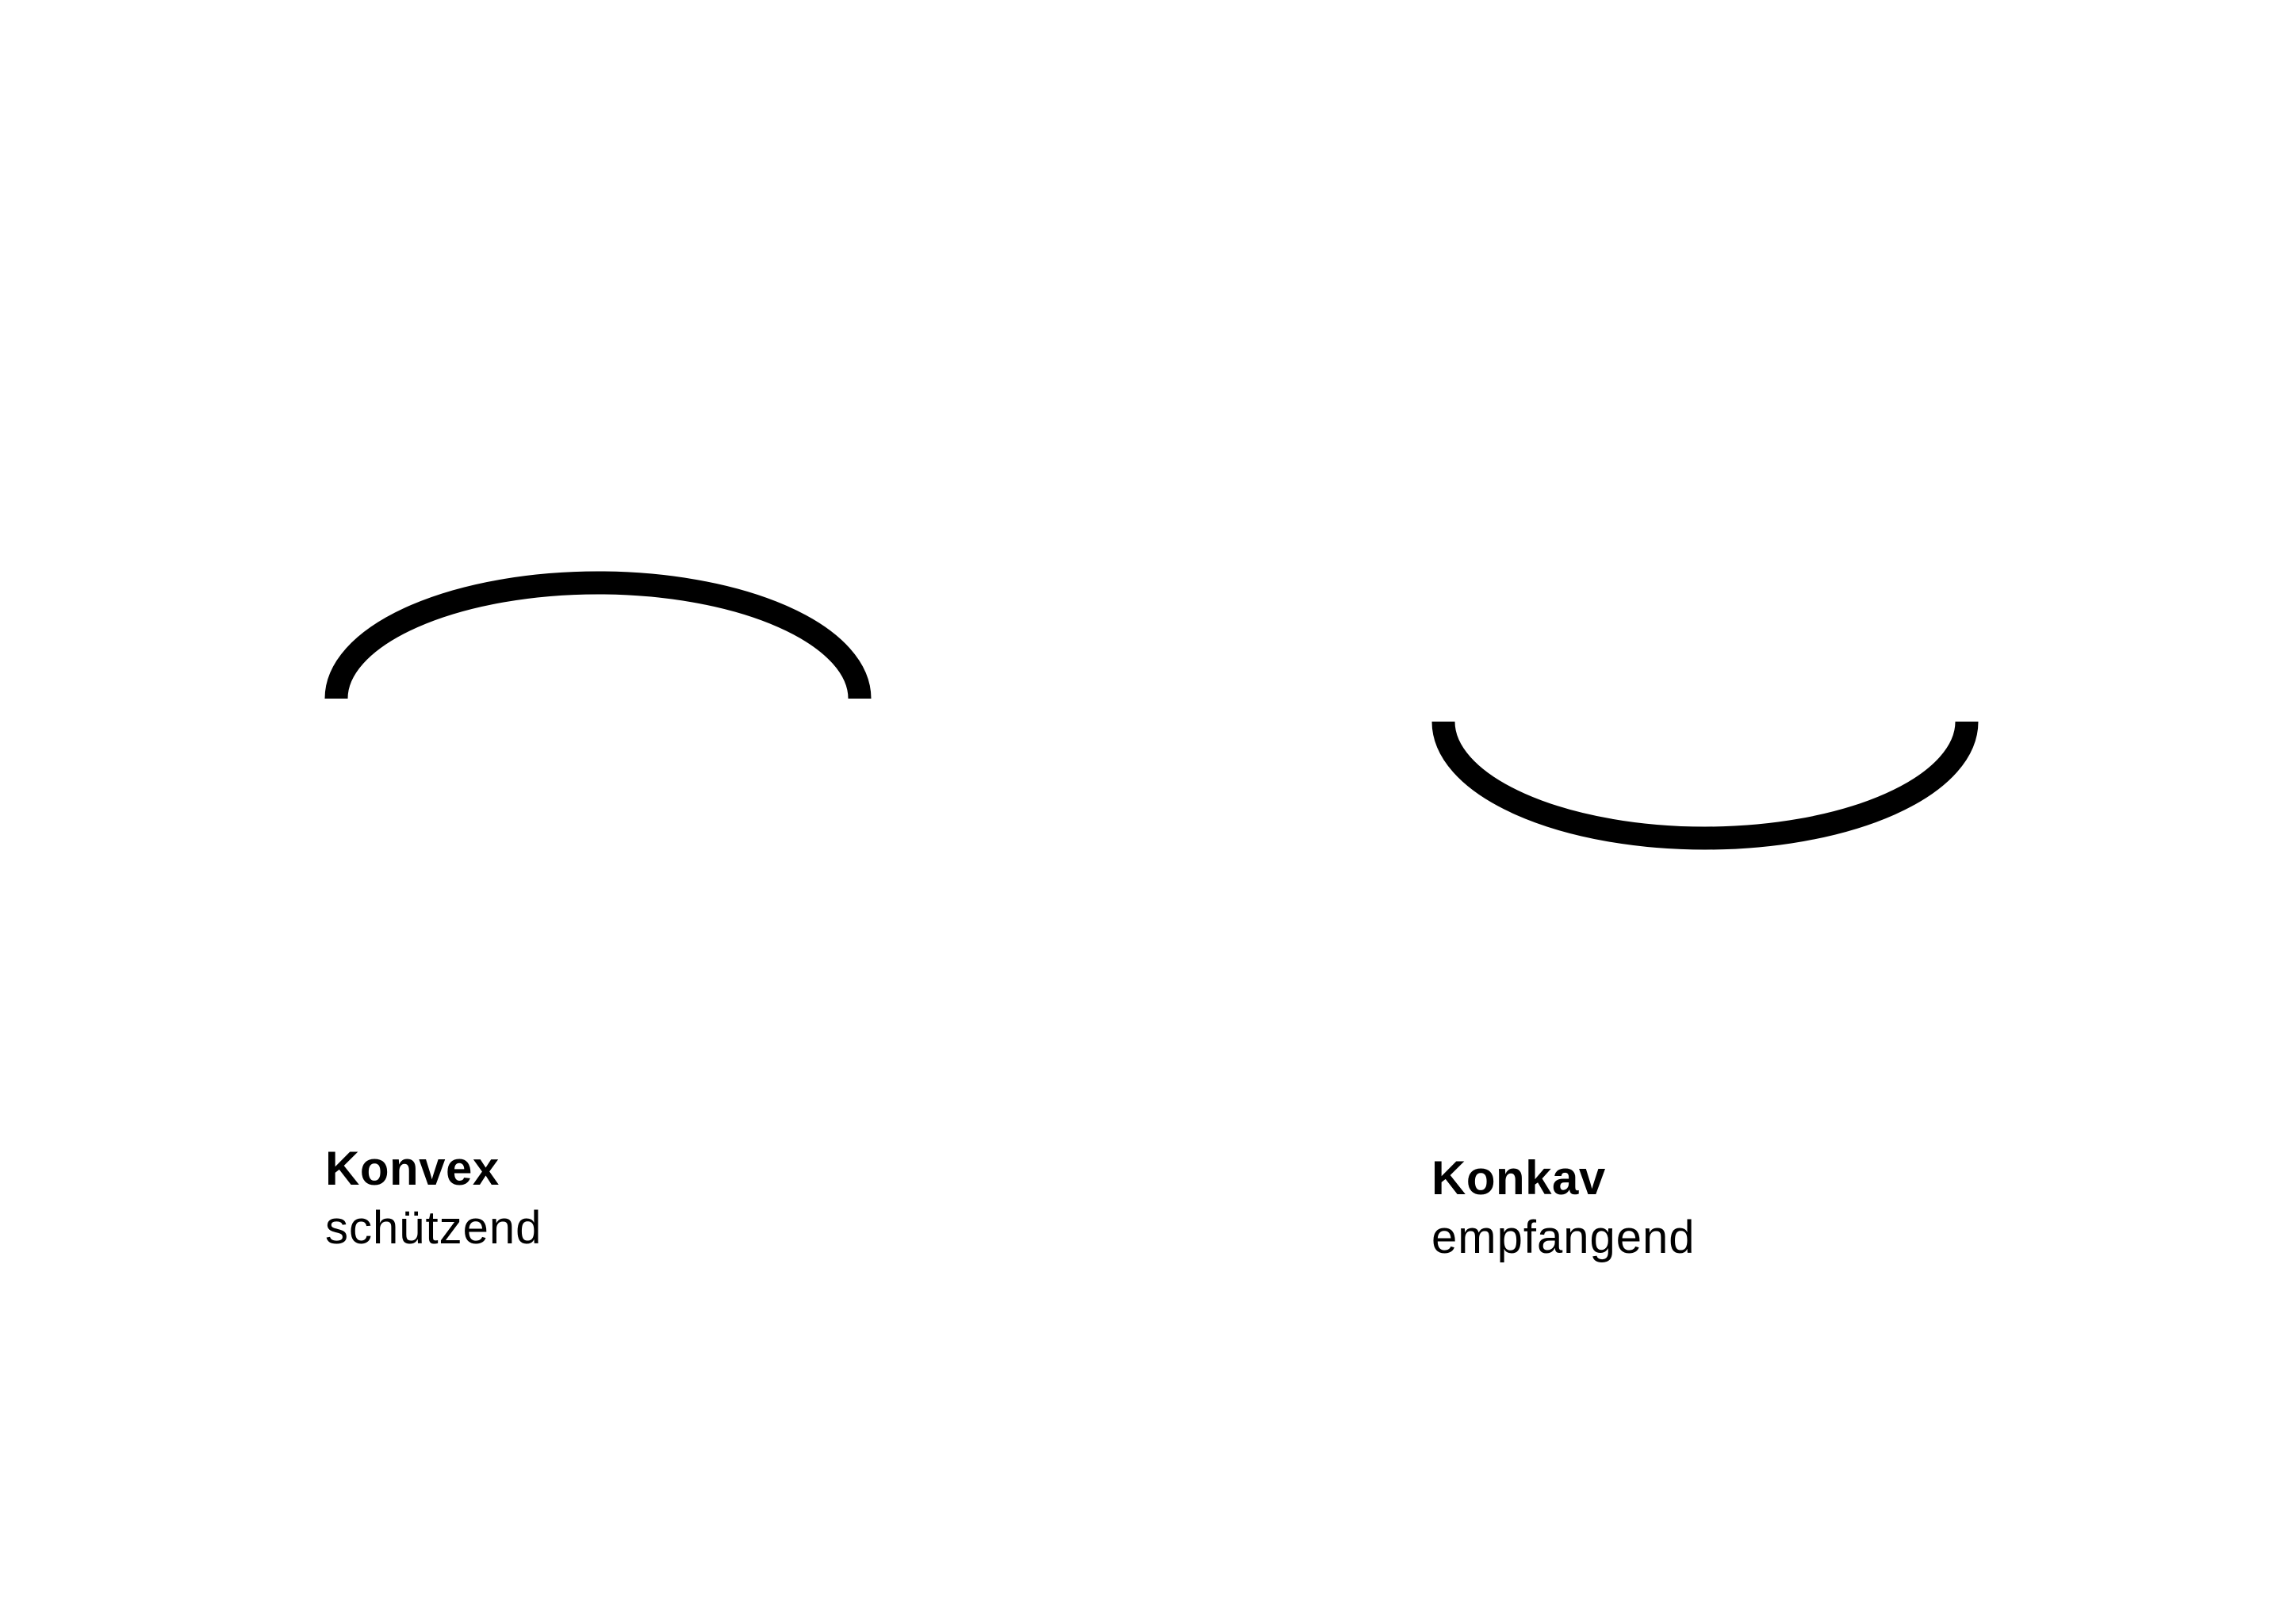 This screenshot has width=2284, height=1624. Describe the element at coordinates (433, 1228) in the screenshot. I see `convex-subtitle: schützend` at that location.